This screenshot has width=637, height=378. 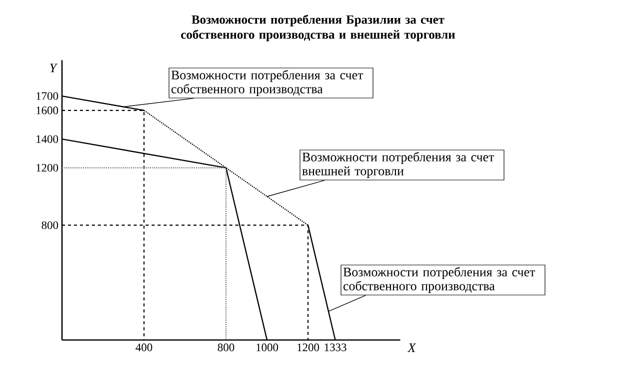 I want to click on x-tick-label: 800, so click(x=226, y=348).